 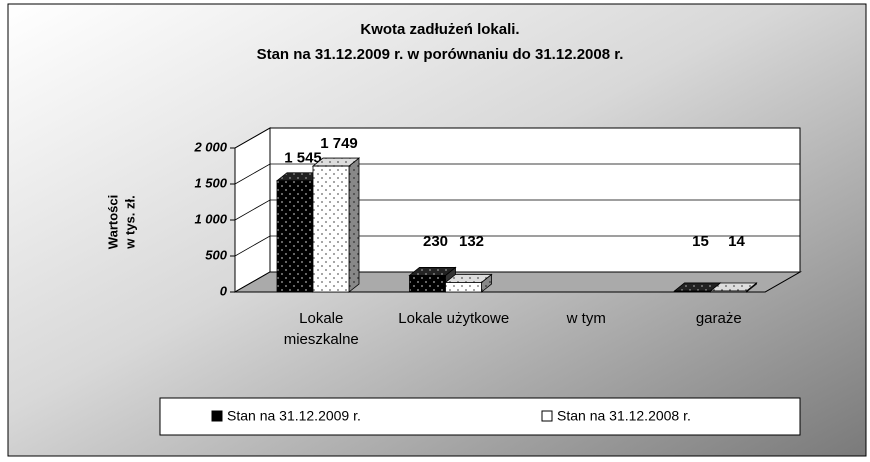 What do you see at coordinates (480, 416) in the screenshot?
I see `legend` at bounding box center [480, 416].